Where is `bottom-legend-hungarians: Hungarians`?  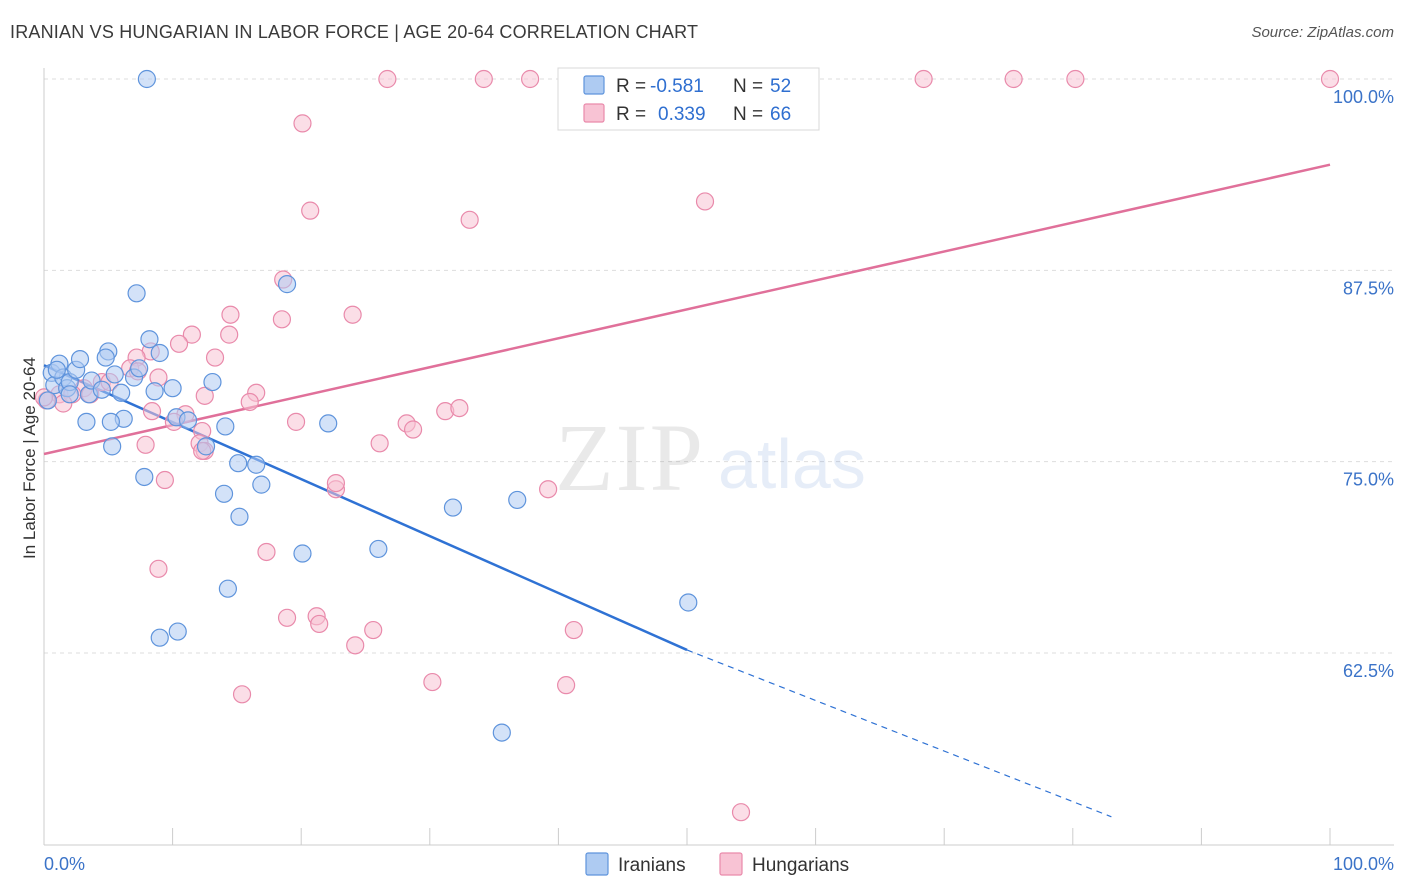 bottom-legend-hungarians: Hungarians is located at coordinates (800, 865).